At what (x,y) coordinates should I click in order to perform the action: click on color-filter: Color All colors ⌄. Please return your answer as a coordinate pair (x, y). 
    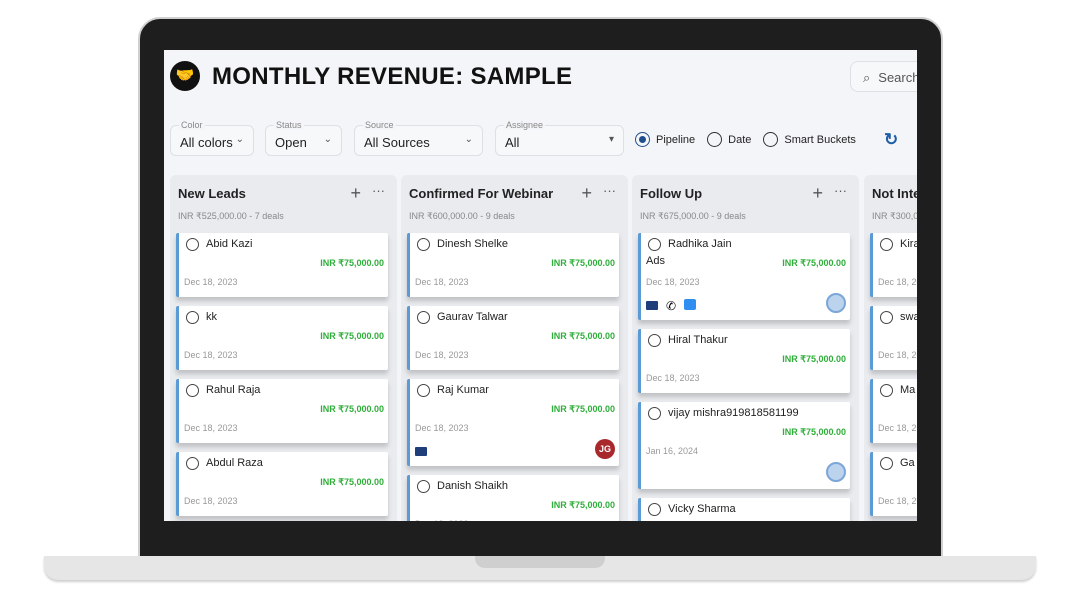
    Looking at the image, I should click on (212, 138).